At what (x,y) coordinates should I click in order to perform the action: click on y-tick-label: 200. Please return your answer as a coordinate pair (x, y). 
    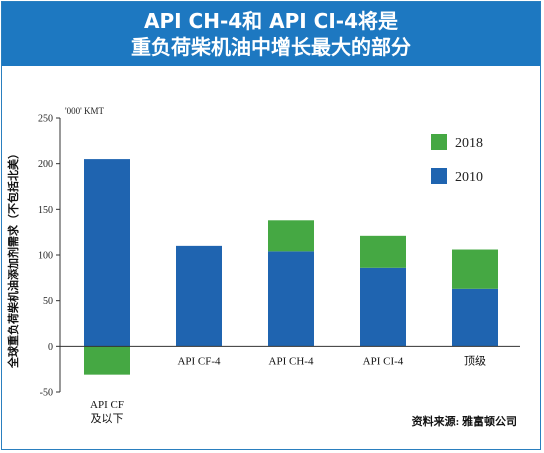
    Looking at the image, I should click on (45, 164).